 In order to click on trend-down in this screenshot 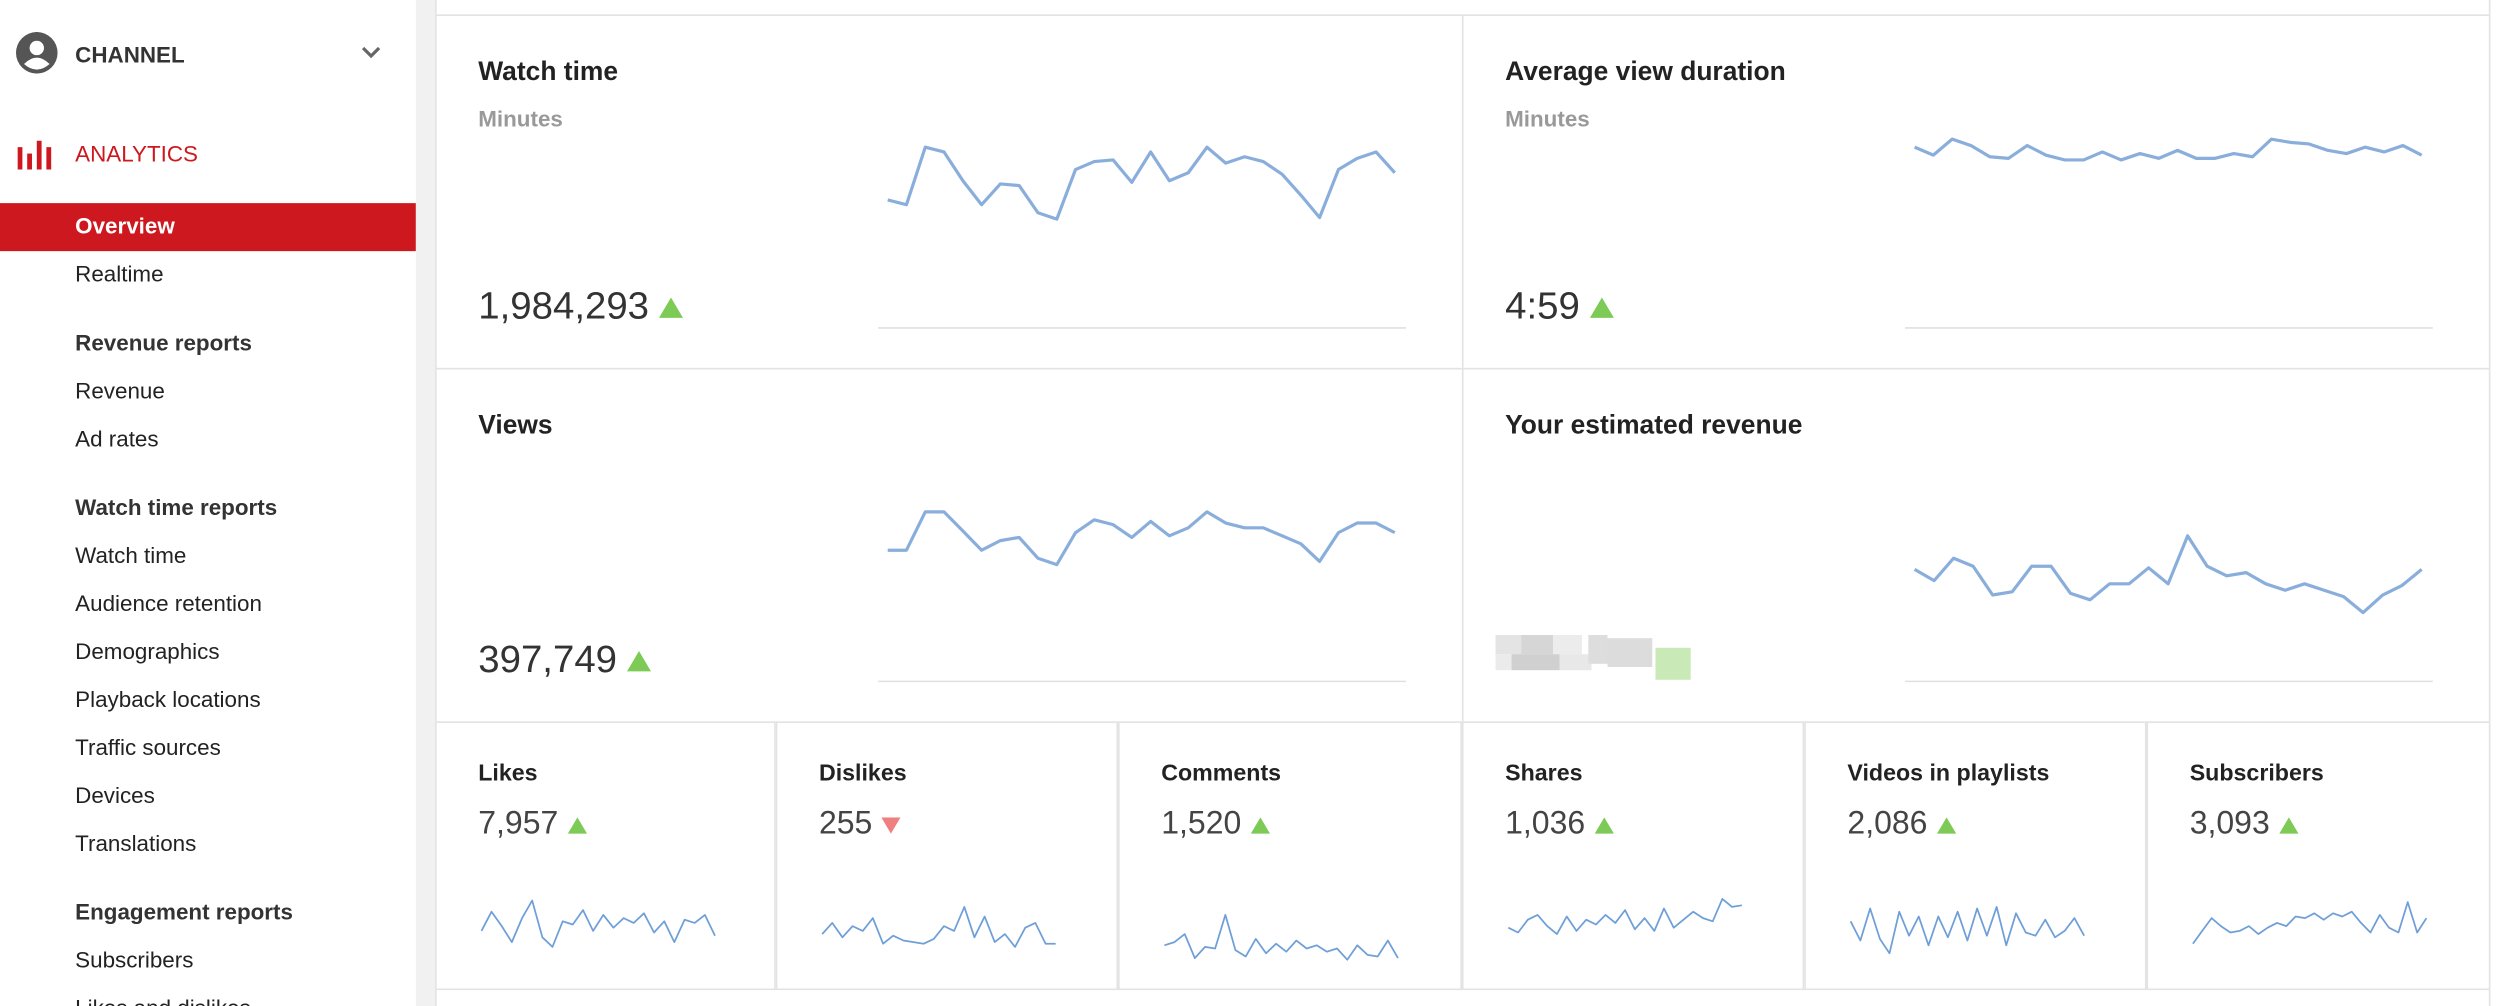, I will do `click(891, 825)`.